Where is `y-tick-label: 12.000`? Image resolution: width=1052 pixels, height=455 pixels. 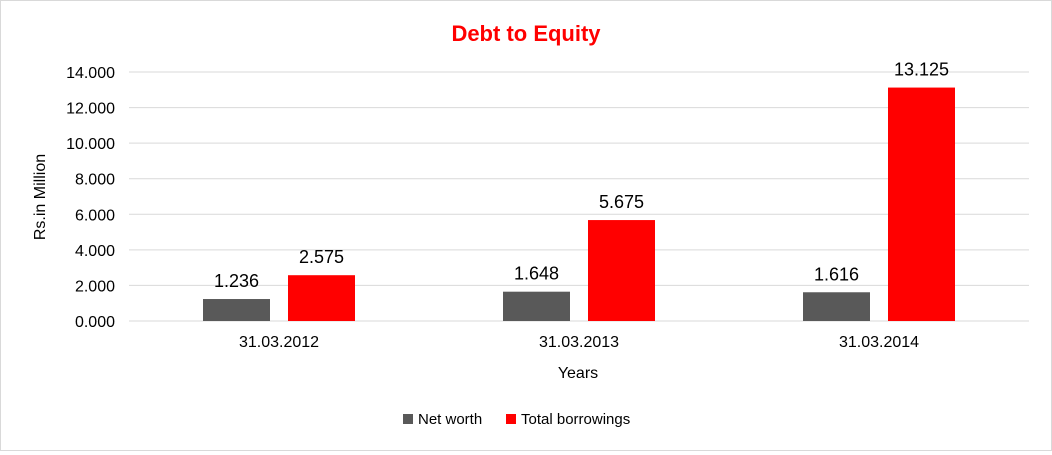 y-tick-label: 12.000 is located at coordinates (90, 109).